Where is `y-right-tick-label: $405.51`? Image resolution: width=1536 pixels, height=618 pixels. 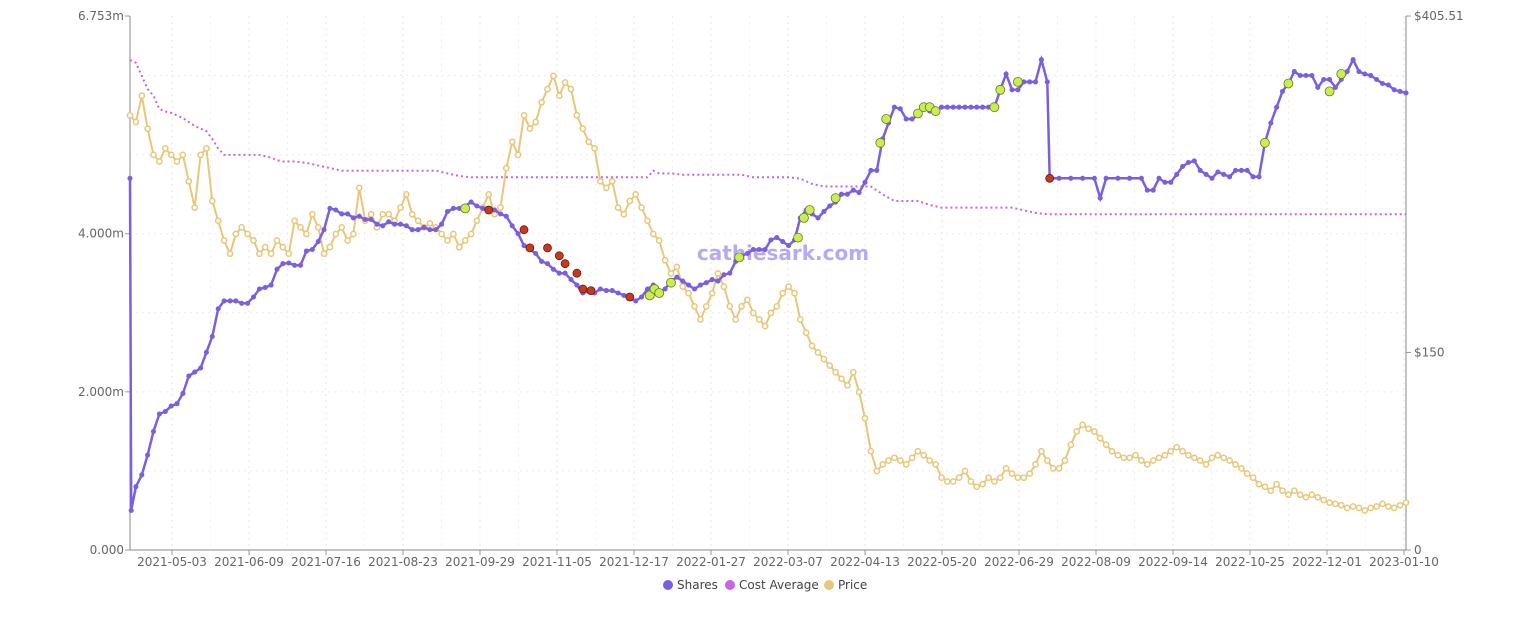
y-right-tick-label: $405.51 is located at coordinates (1439, 16).